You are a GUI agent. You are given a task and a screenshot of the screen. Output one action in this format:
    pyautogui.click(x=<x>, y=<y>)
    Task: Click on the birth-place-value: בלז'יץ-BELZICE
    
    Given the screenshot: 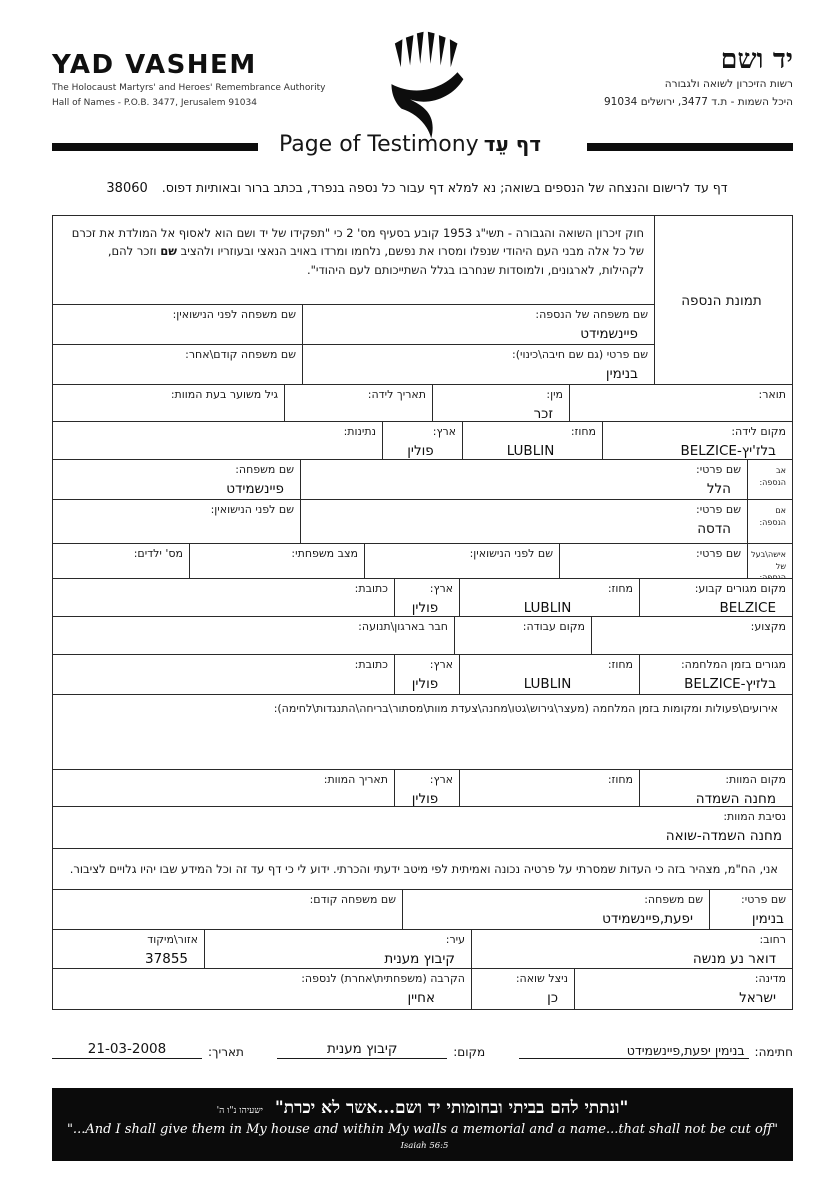 What is the action you would take?
    pyautogui.click(x=728, y=450)
    